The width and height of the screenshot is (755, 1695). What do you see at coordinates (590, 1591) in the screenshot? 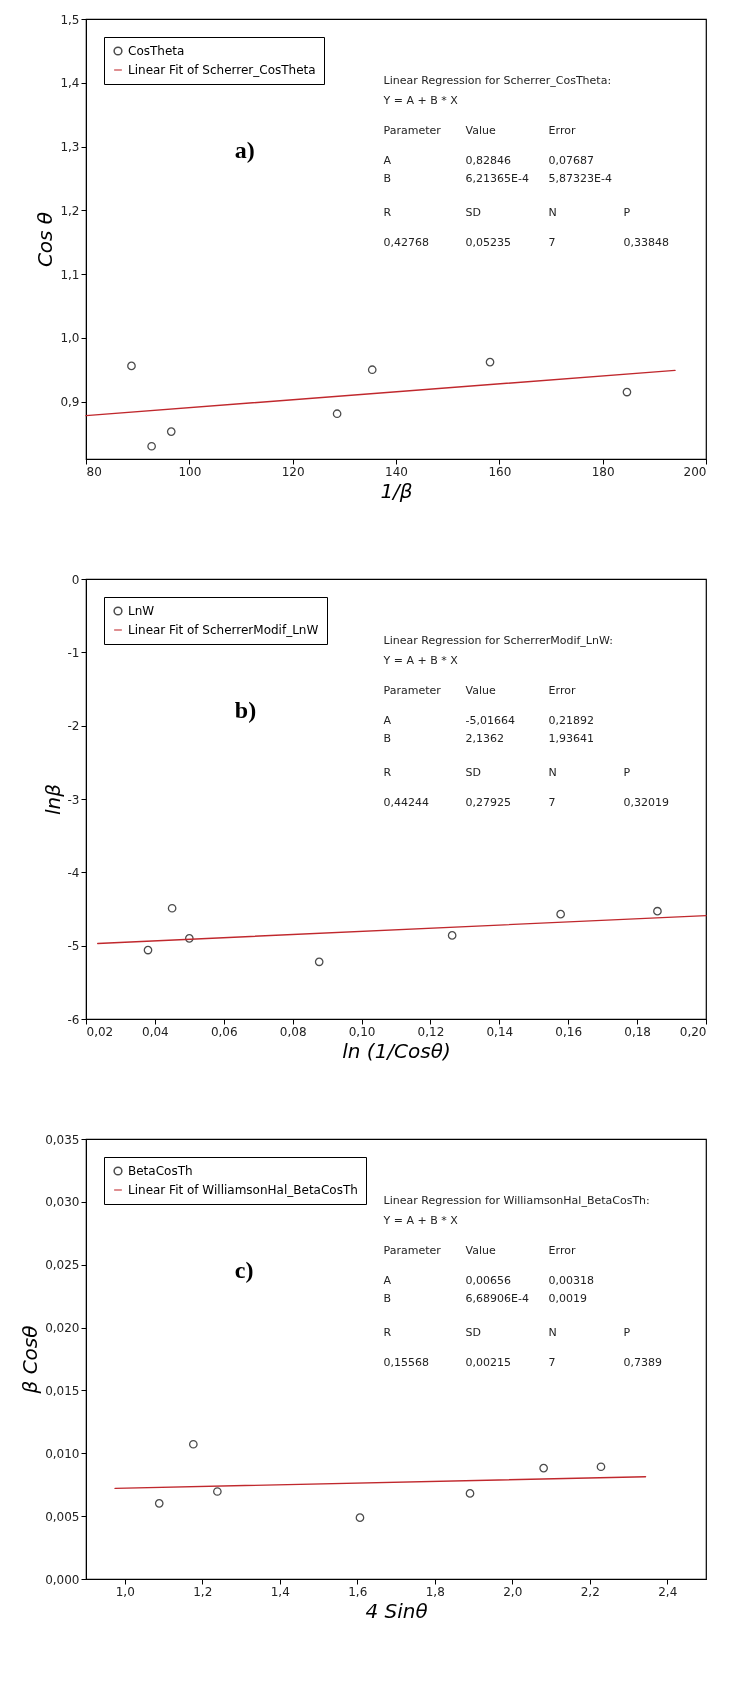
I see `x-tick-label: 2,2` at bounding box center [590, 1591].